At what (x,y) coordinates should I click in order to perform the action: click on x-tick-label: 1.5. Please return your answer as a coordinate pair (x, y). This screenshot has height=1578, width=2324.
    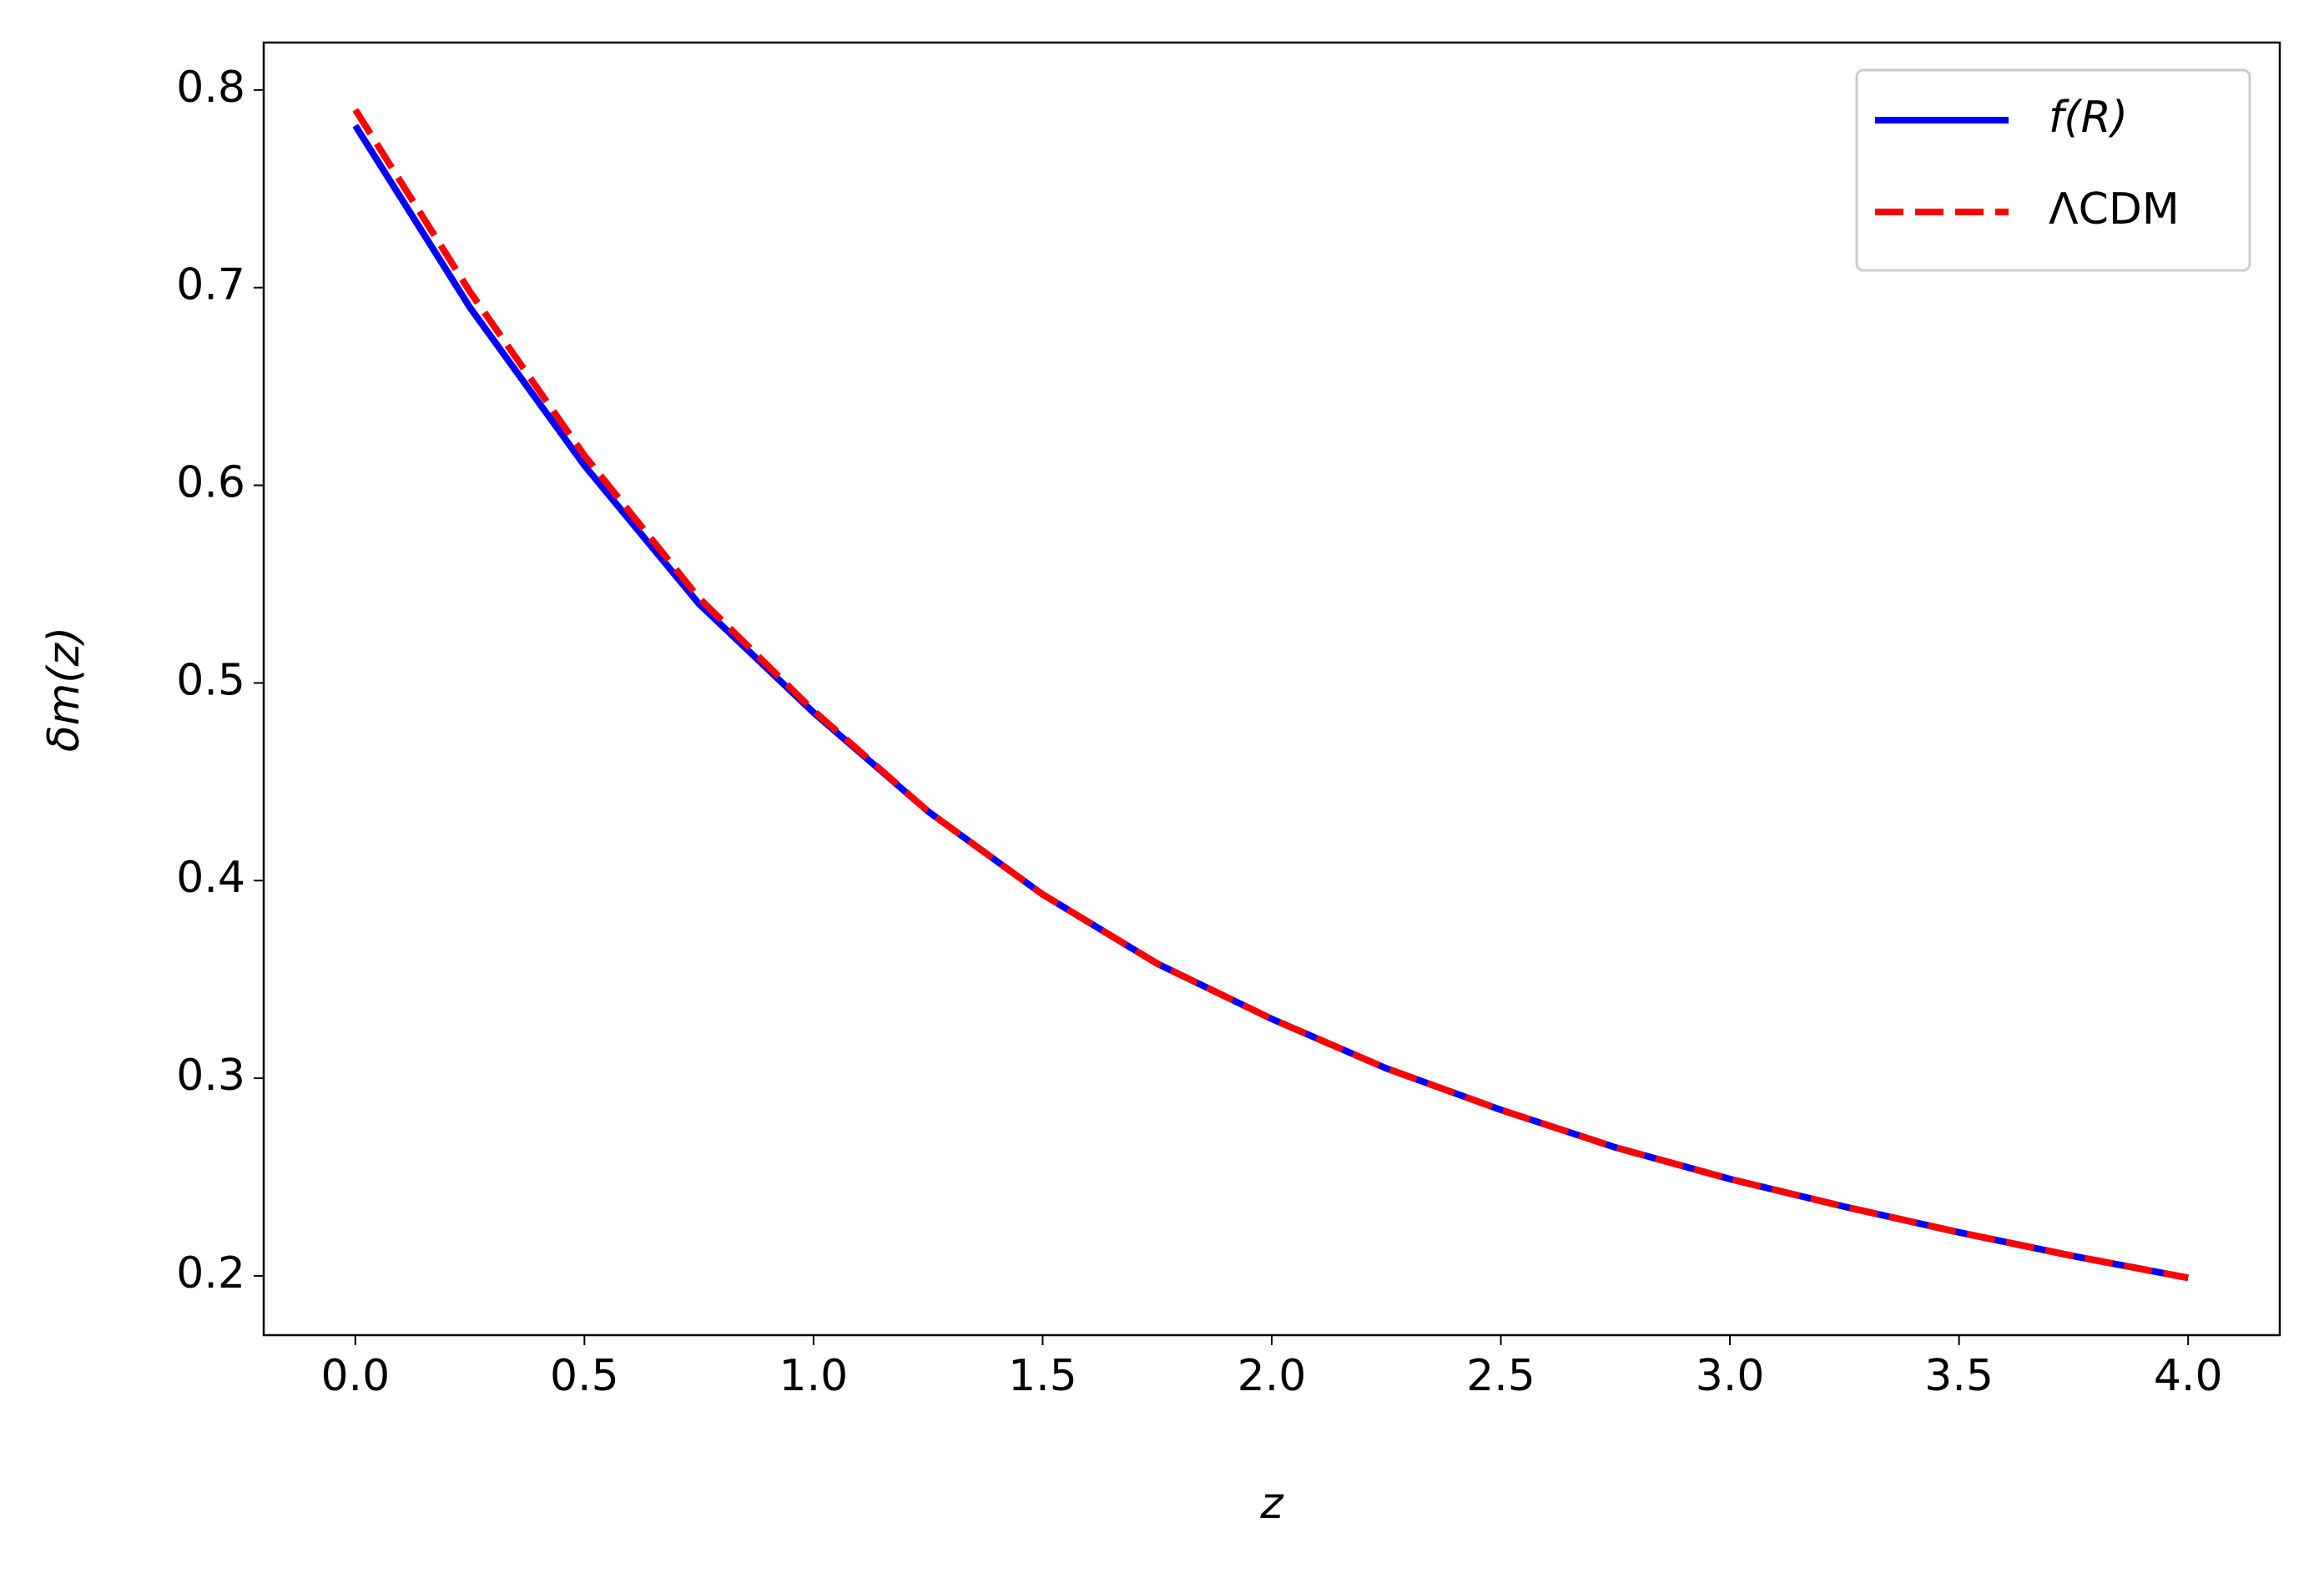
    Looking at the image, I should click on (1042, 1376).